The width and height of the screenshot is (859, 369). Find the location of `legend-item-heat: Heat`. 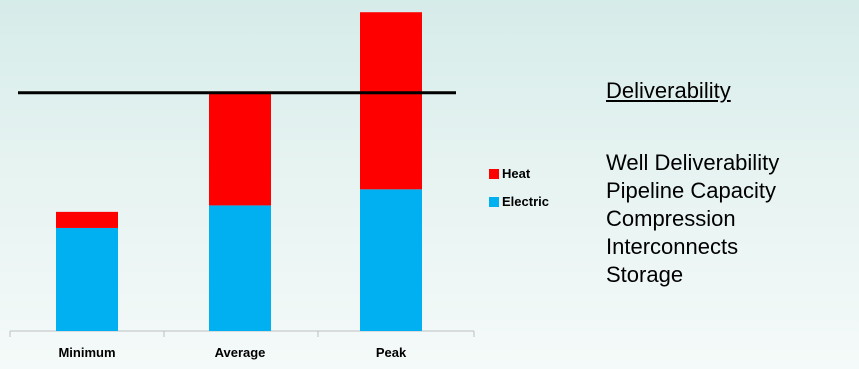

legend-item-heat: Heat is located at coordinates (519, 173).